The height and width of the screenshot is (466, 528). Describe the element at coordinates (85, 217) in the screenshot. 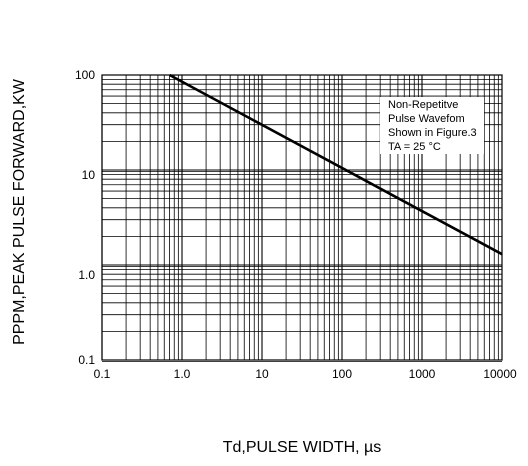

I see `y-tick-labels: 0.1 1.0 10 100` at that location.